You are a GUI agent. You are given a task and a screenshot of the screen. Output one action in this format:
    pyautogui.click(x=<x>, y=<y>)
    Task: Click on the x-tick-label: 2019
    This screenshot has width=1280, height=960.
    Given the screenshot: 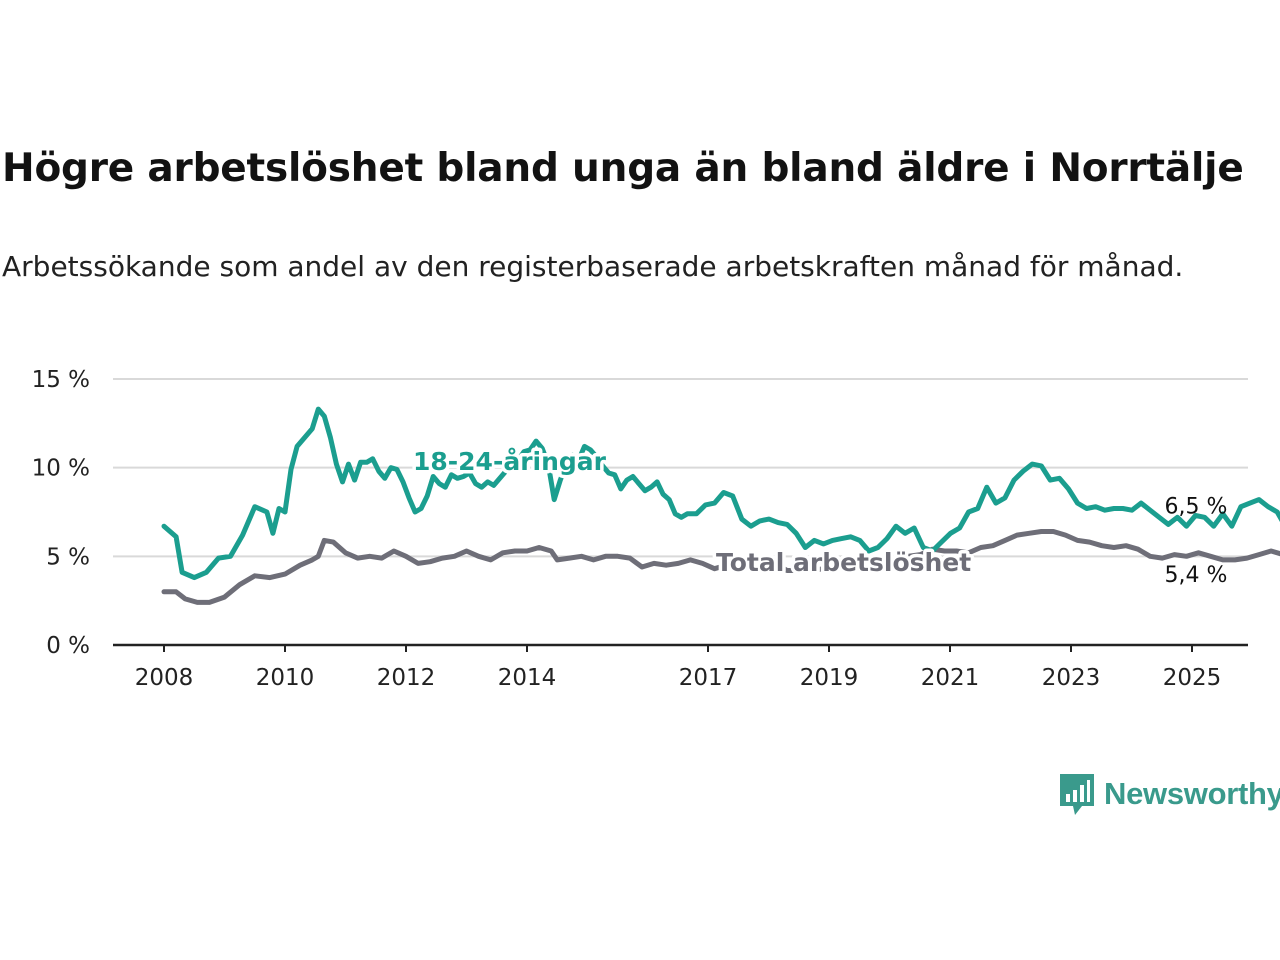 What is the action you would take?
    pyautogui.click(x=829, y=678)
    